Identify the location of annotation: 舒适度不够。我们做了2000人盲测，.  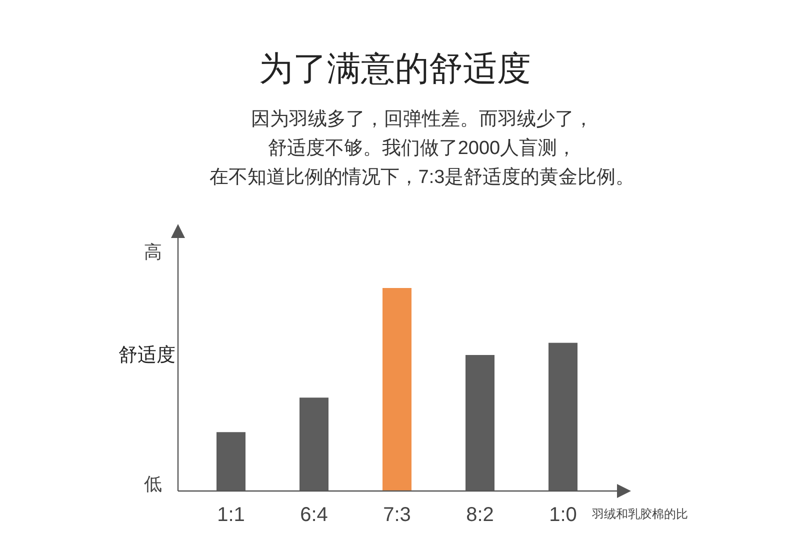
(422, 148).